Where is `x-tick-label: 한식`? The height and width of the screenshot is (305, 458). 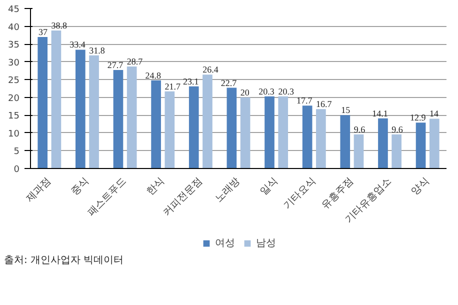
x-tick-label: 한식 is located at coordinates (155, 187).